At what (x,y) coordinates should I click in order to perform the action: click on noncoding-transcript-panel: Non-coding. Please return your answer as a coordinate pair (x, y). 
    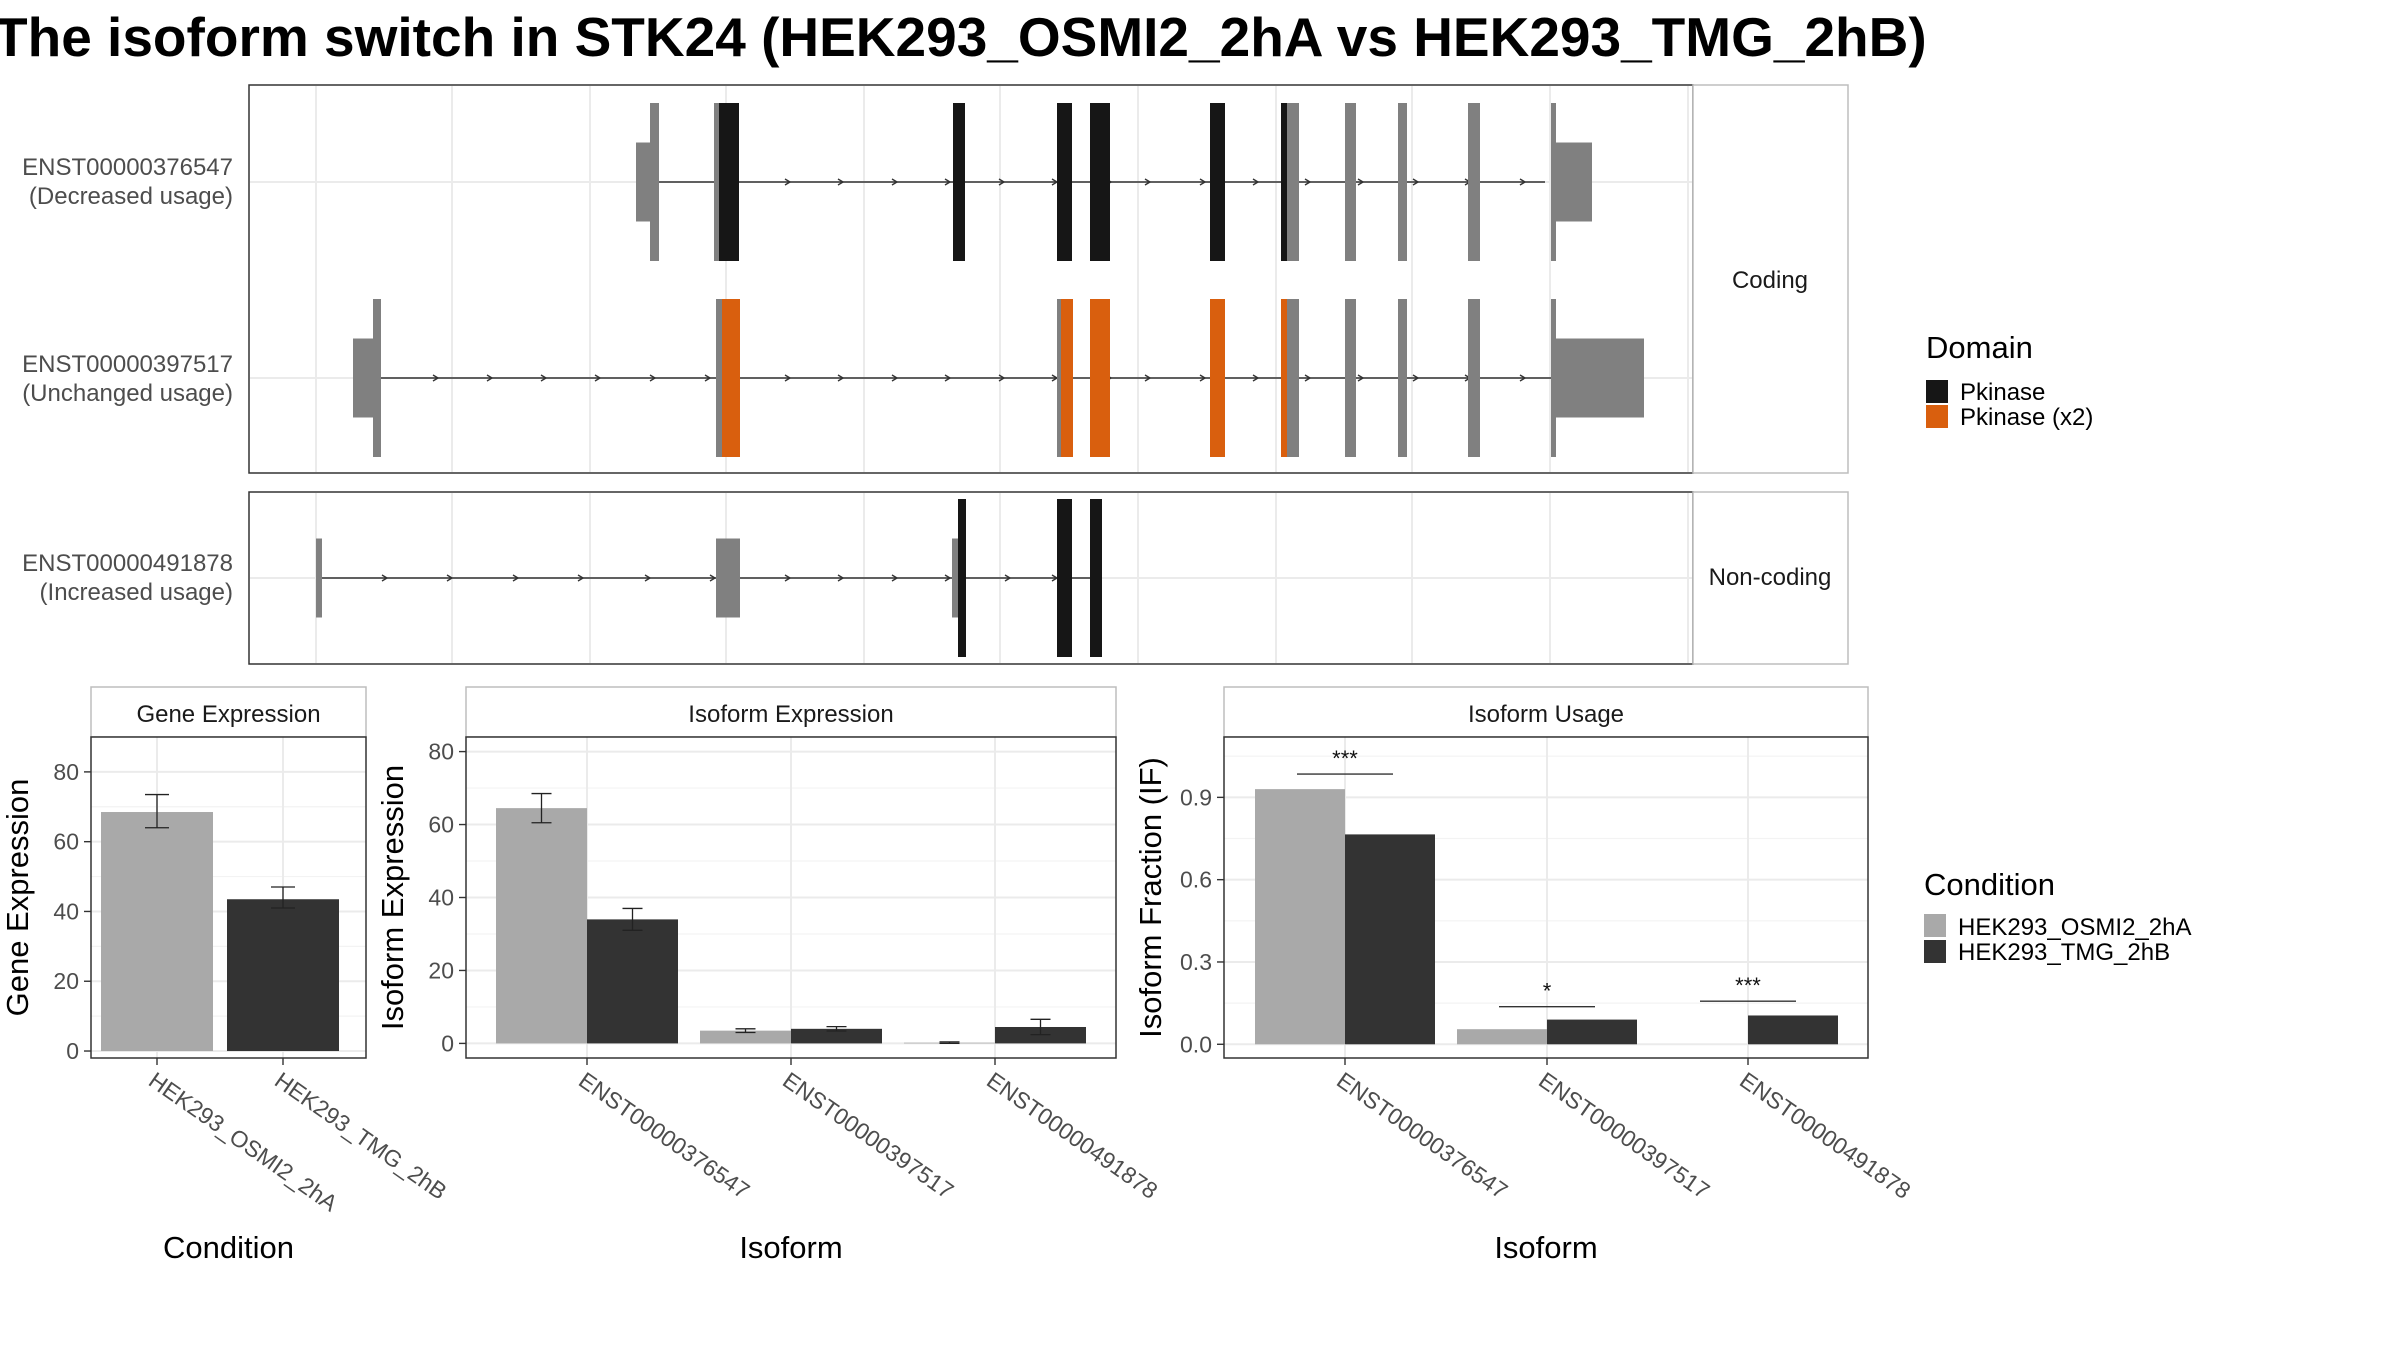
    Looking at the image, I should click on (1048, 578).